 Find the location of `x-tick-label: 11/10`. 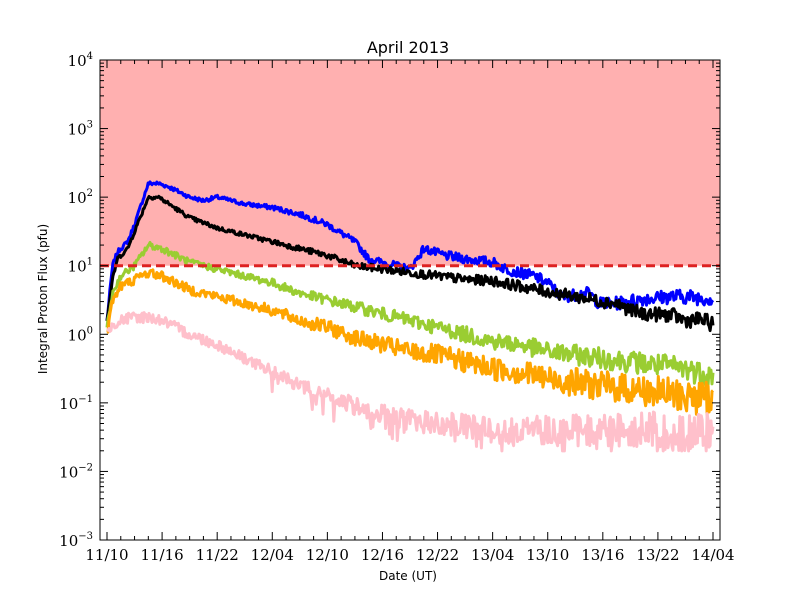

x-tick-label: 11/10 is located at coordinates (106, 555).